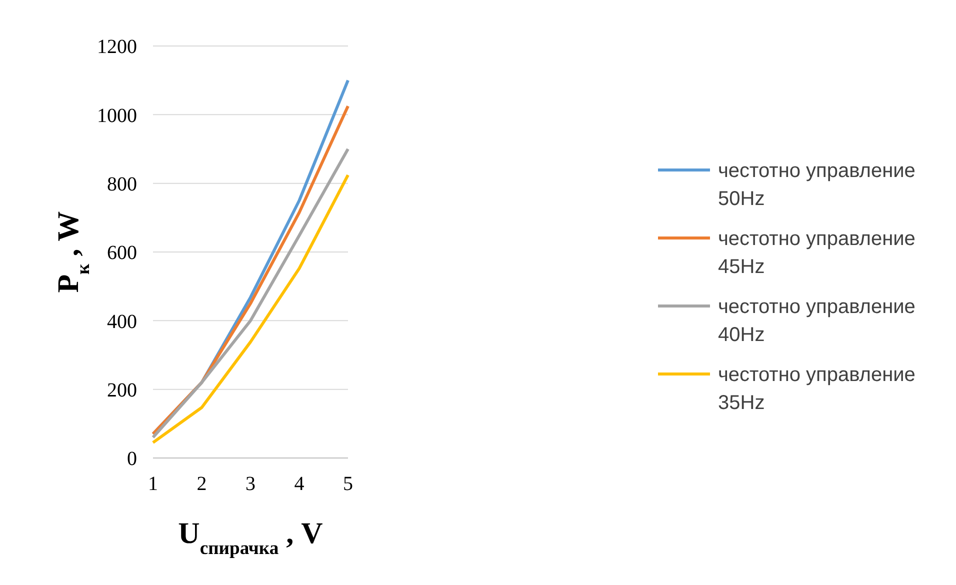  I want to click on legend-label: честотно управление 40Hz, so click(817, 321).